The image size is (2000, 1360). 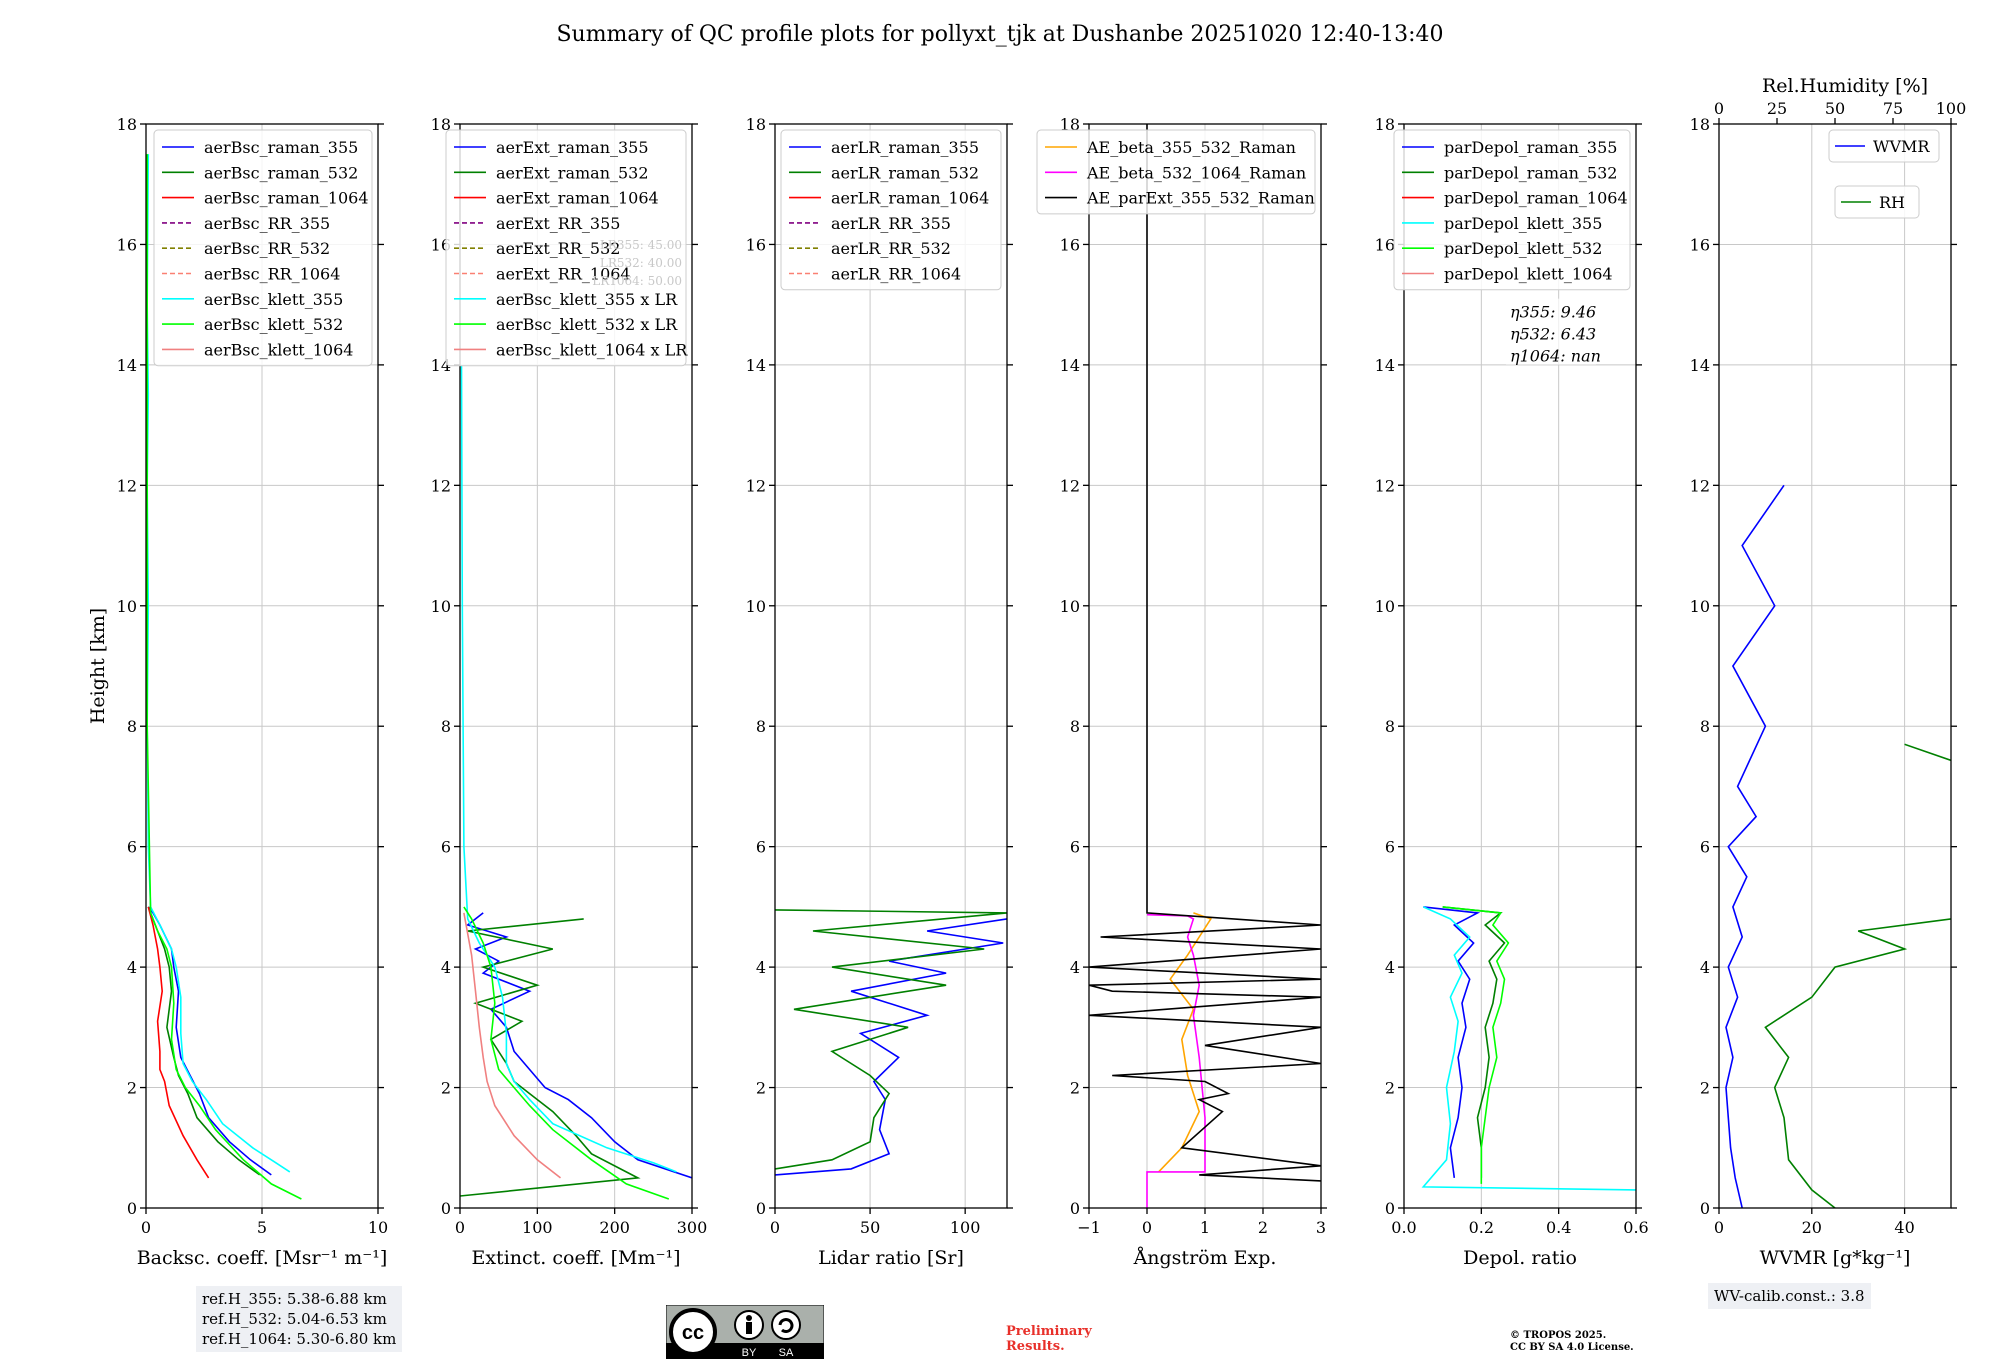 I want to click on legend-entry-aerBsc_RR_532: aerBsc_RR_532, so click(x=267, y=248).